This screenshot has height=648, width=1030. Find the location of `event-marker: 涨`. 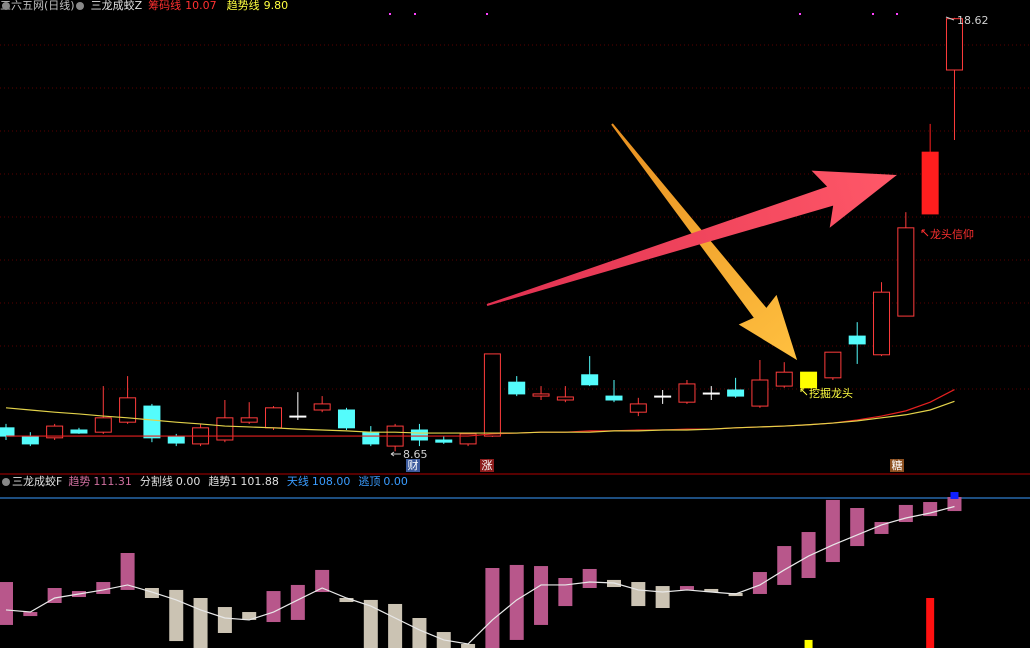

event-marker: 涨 is located at coordinates (487, 465).